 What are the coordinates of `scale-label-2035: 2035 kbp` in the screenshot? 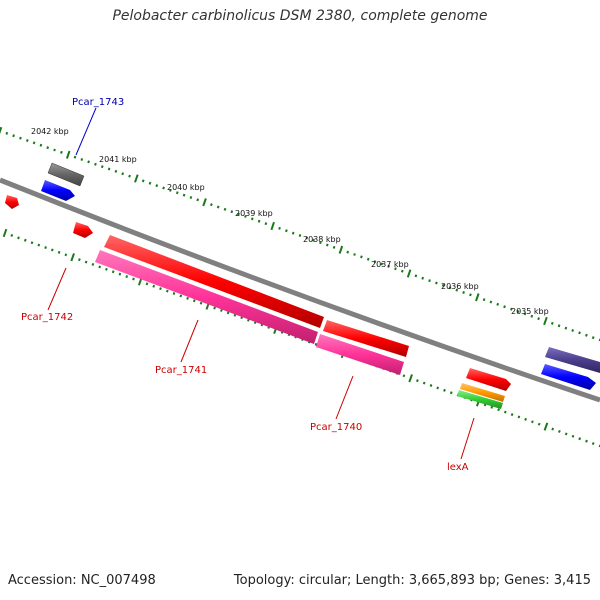 It's located at (530, 311).